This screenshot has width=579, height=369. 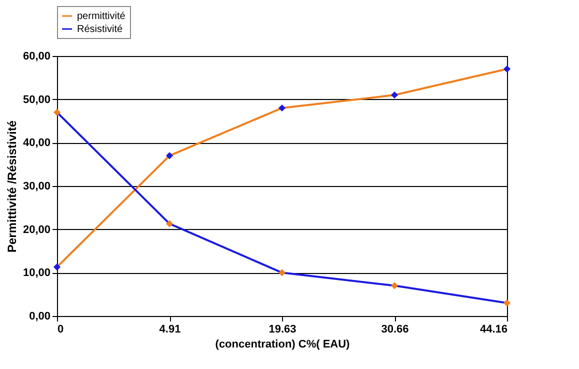 I want to click on x-tick-label: 44.16, so click(x=494, y=330).